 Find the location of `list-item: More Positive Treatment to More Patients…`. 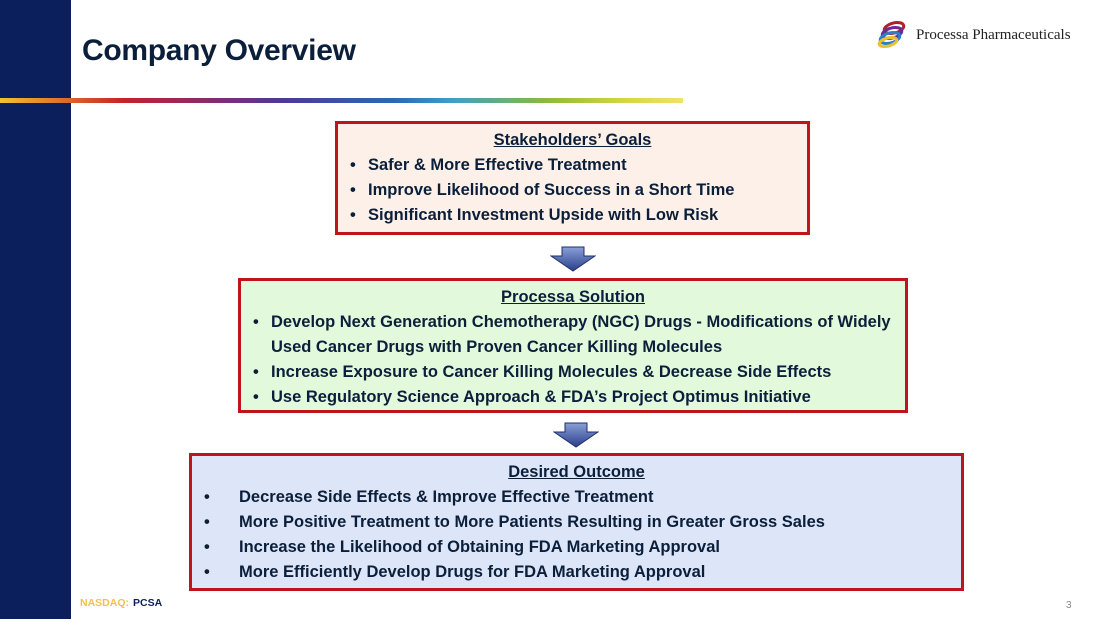

list-item: More Positive Treatment to More Patients… is located at coordinates (576, 522).